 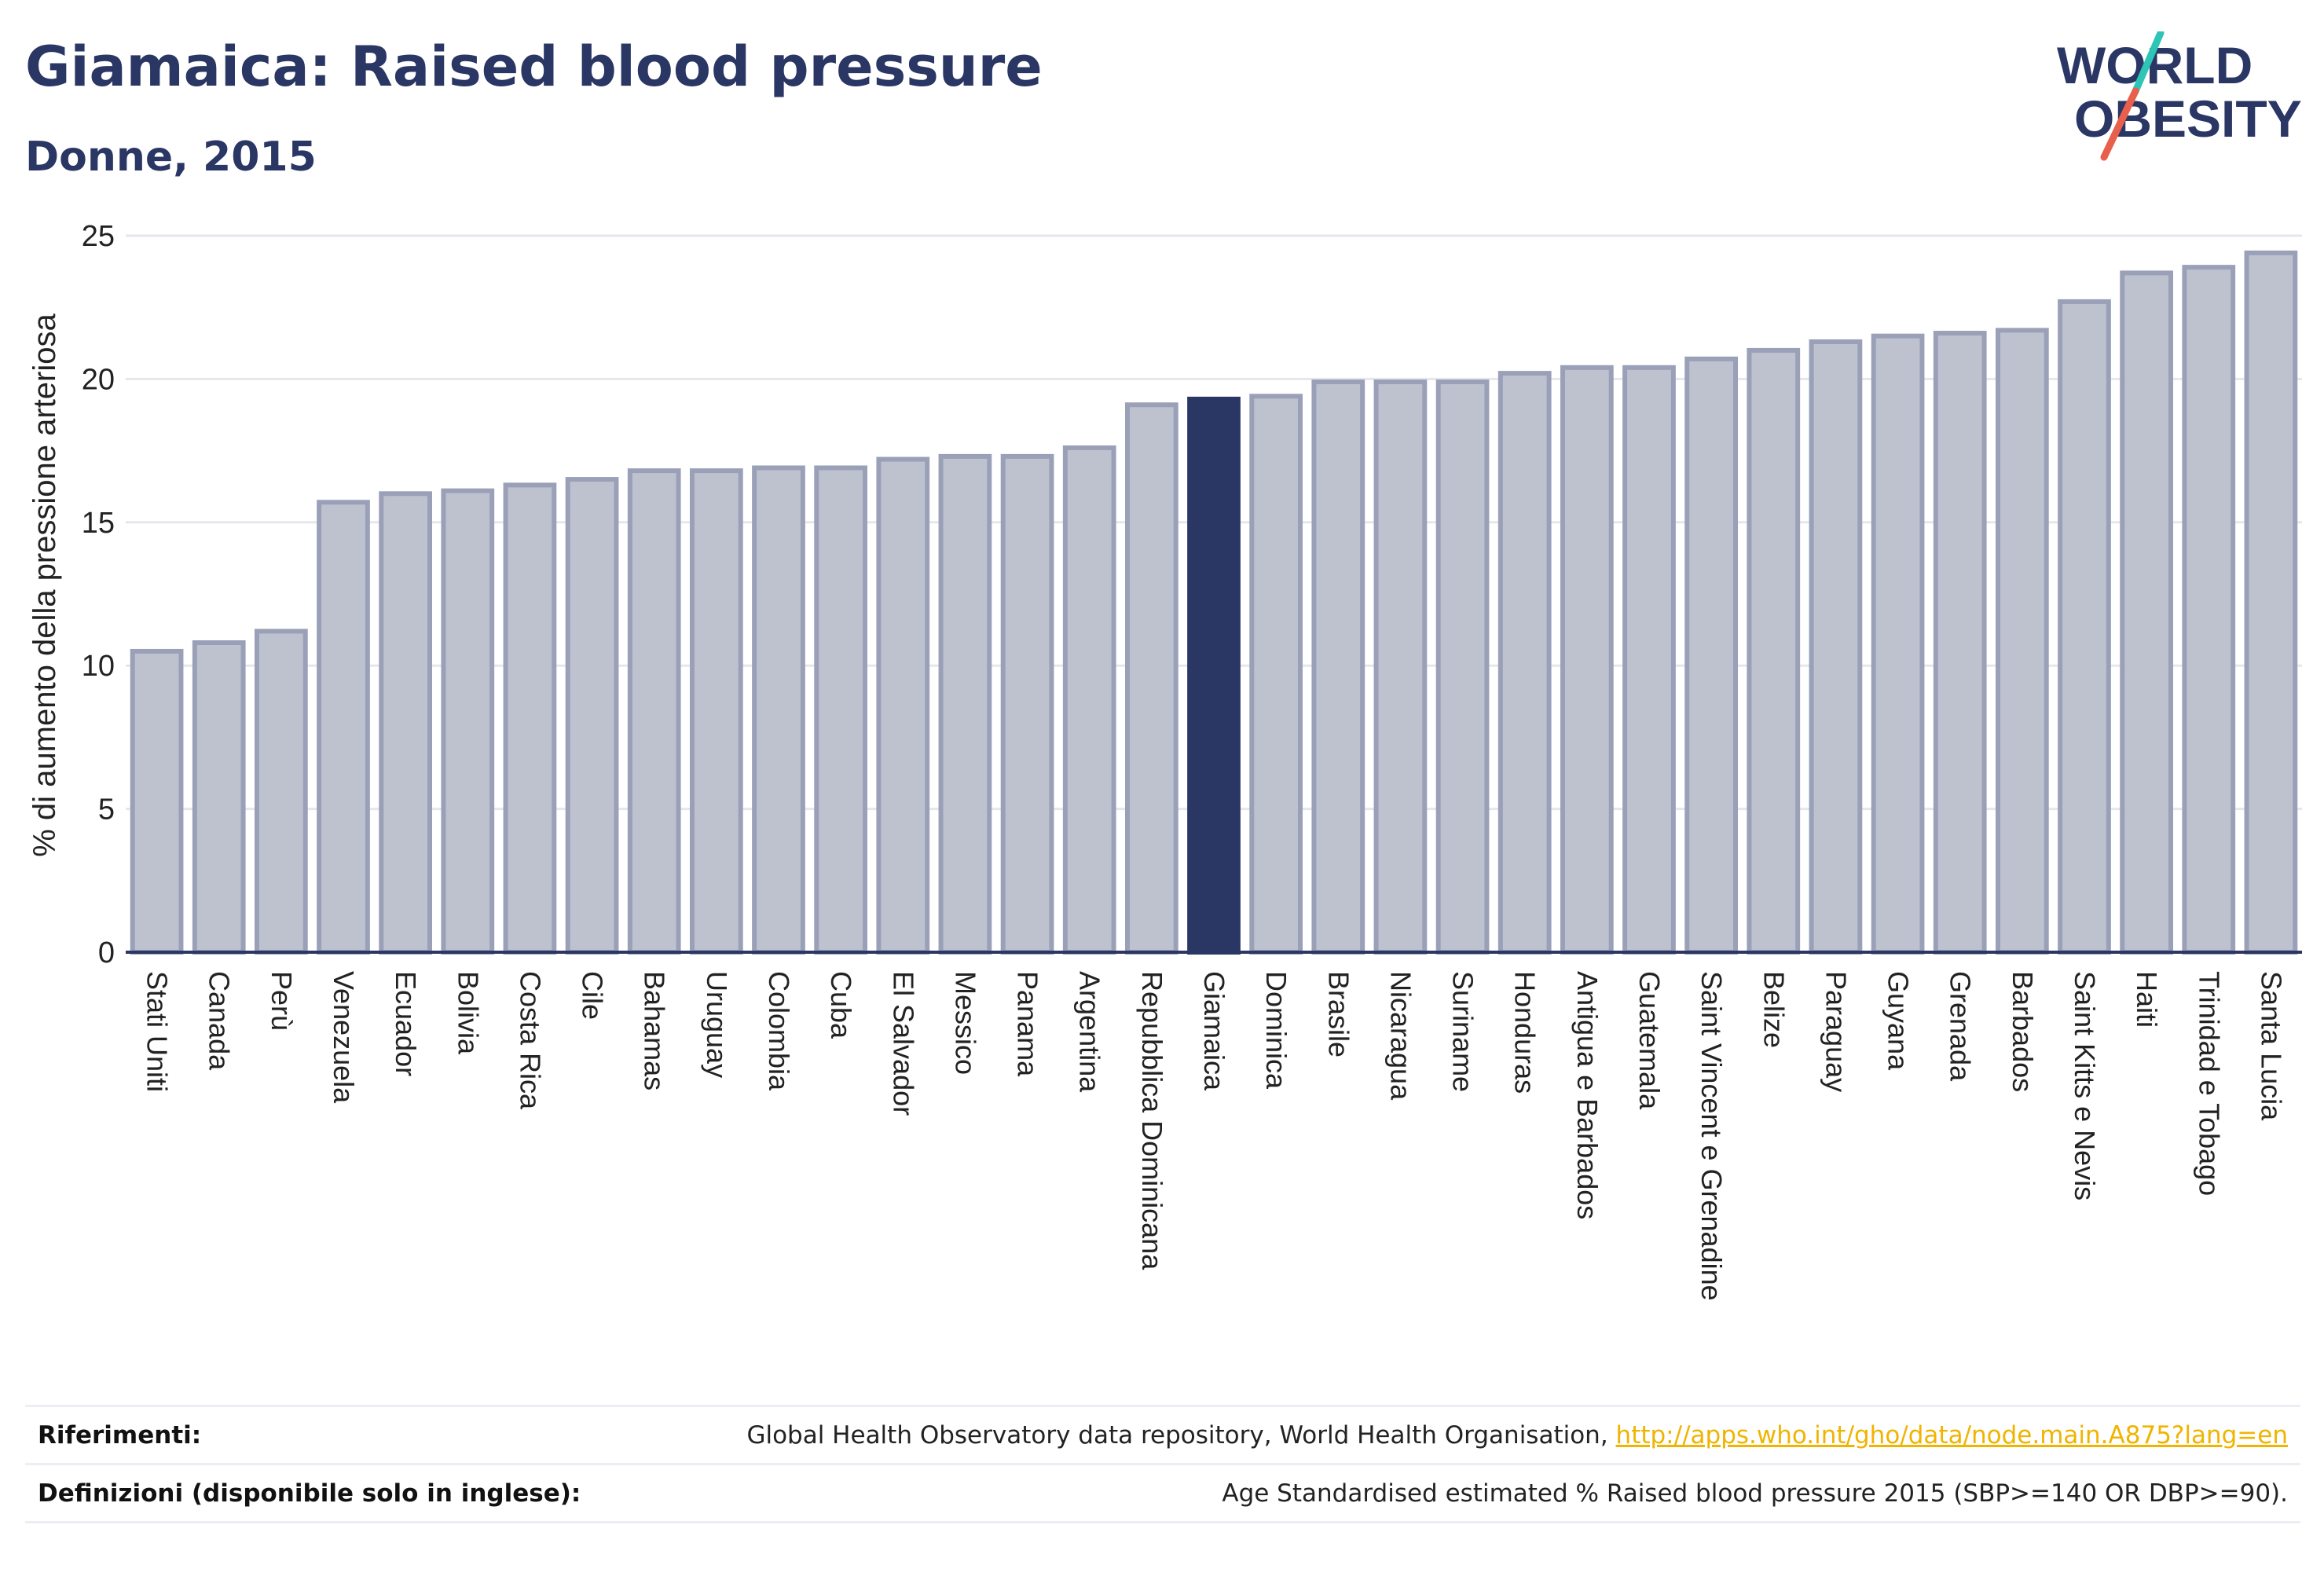 What do you see at coordinates (1152, 1120) in the screenshot?
I see `x-tick-label: Repubblica Dominicana` at bounding box center [1152, 1120].